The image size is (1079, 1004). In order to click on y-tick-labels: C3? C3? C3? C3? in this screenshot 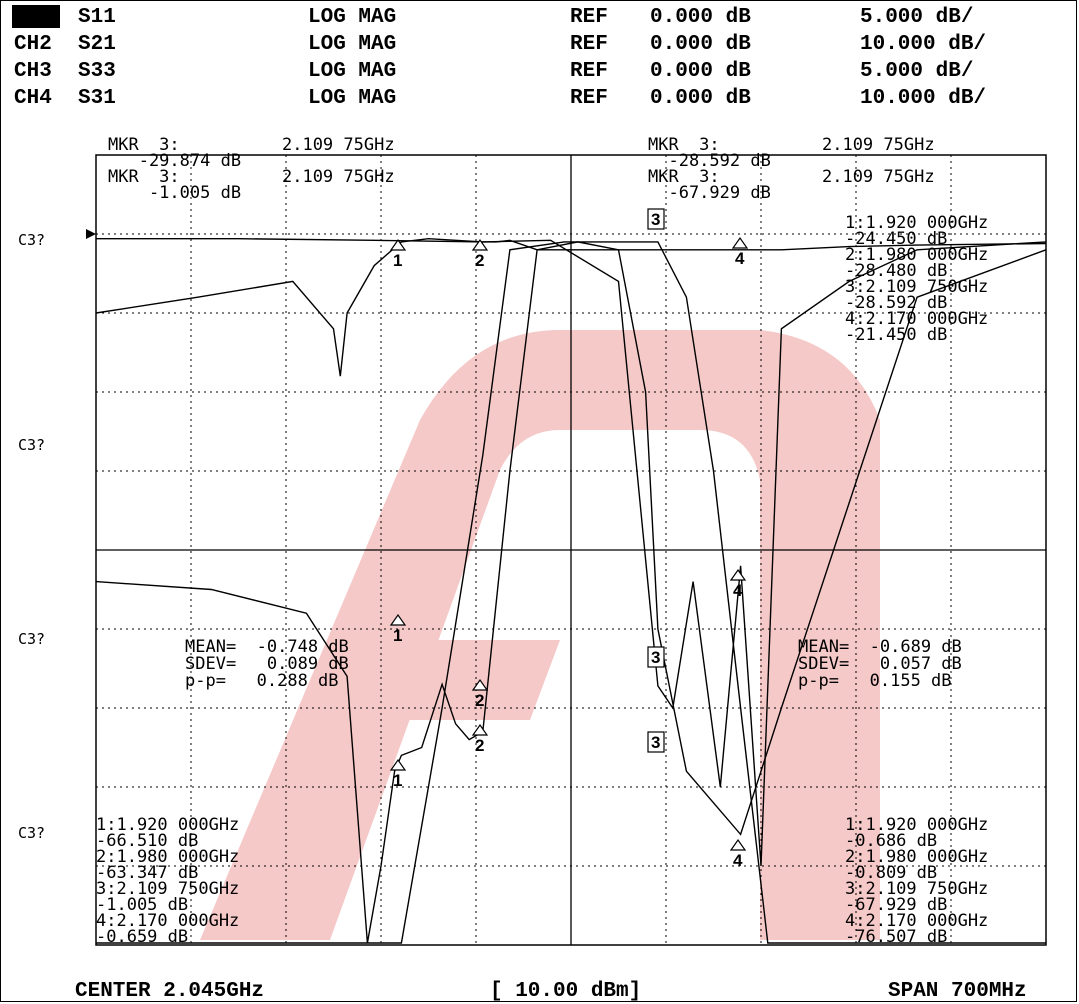, I will do `click(31, 536)`.